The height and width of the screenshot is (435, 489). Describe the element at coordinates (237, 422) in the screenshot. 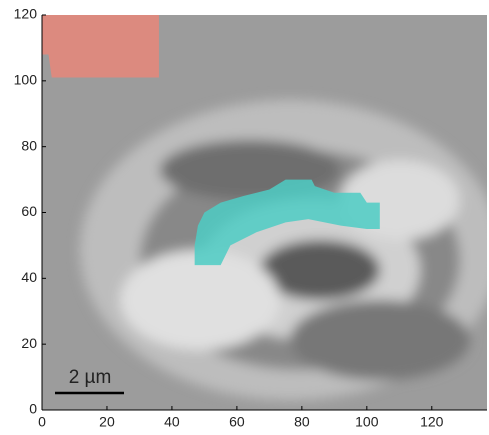

I see `x-tick-label: 60` at that location.